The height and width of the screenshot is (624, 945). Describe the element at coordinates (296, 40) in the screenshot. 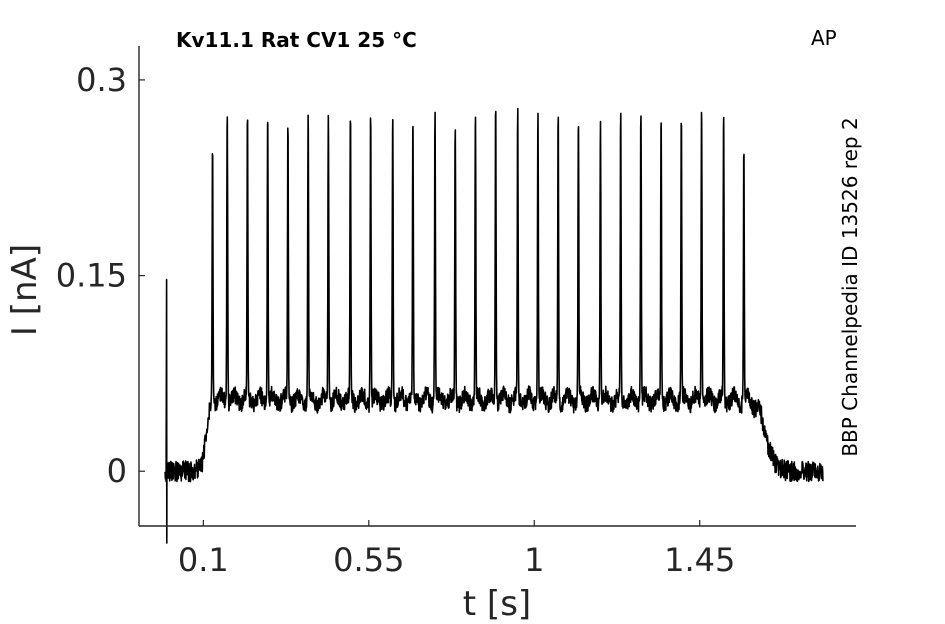

I see `chart-title: Kv11.1 Rat CV1 25 °C` at that location.